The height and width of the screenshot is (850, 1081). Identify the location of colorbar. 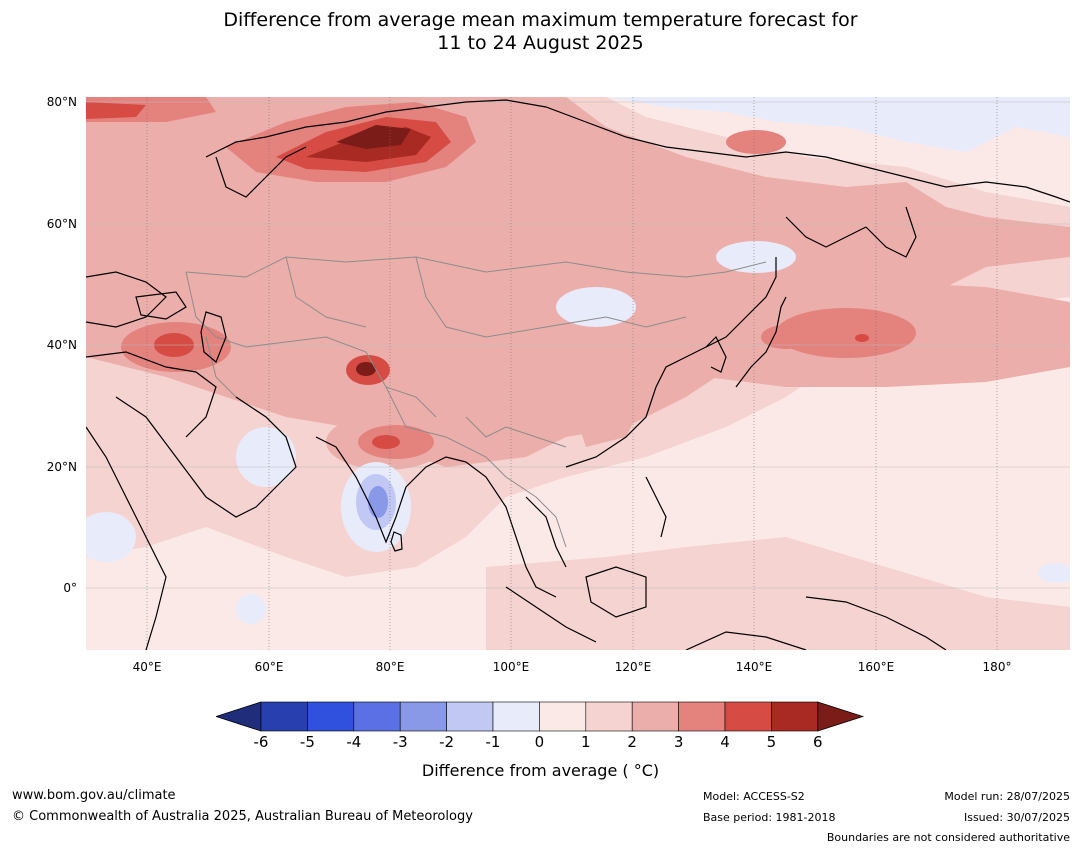
(540, 716).